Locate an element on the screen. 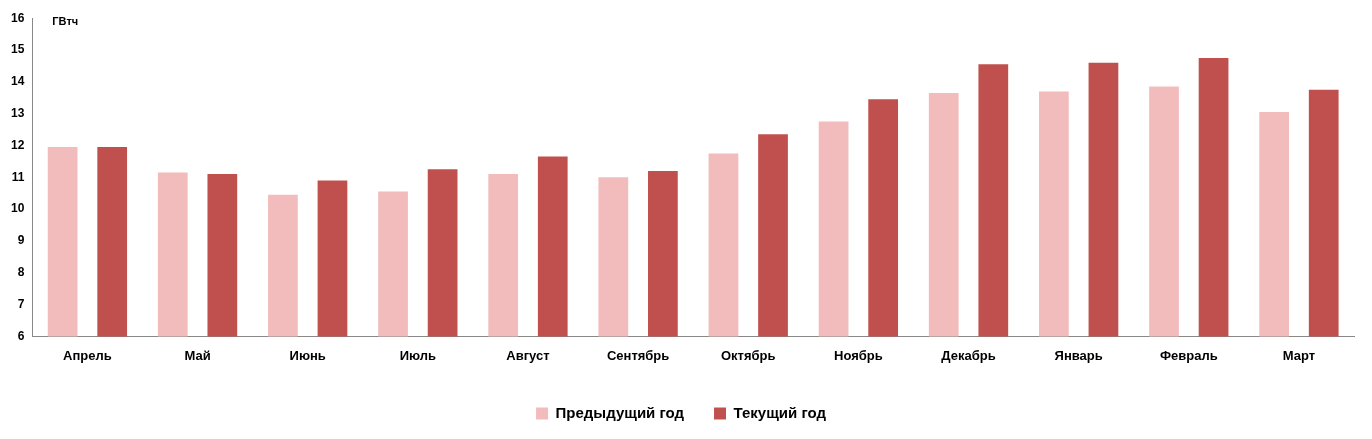  x-tick-label: Ноябрь is located at coordinates (858, 355).